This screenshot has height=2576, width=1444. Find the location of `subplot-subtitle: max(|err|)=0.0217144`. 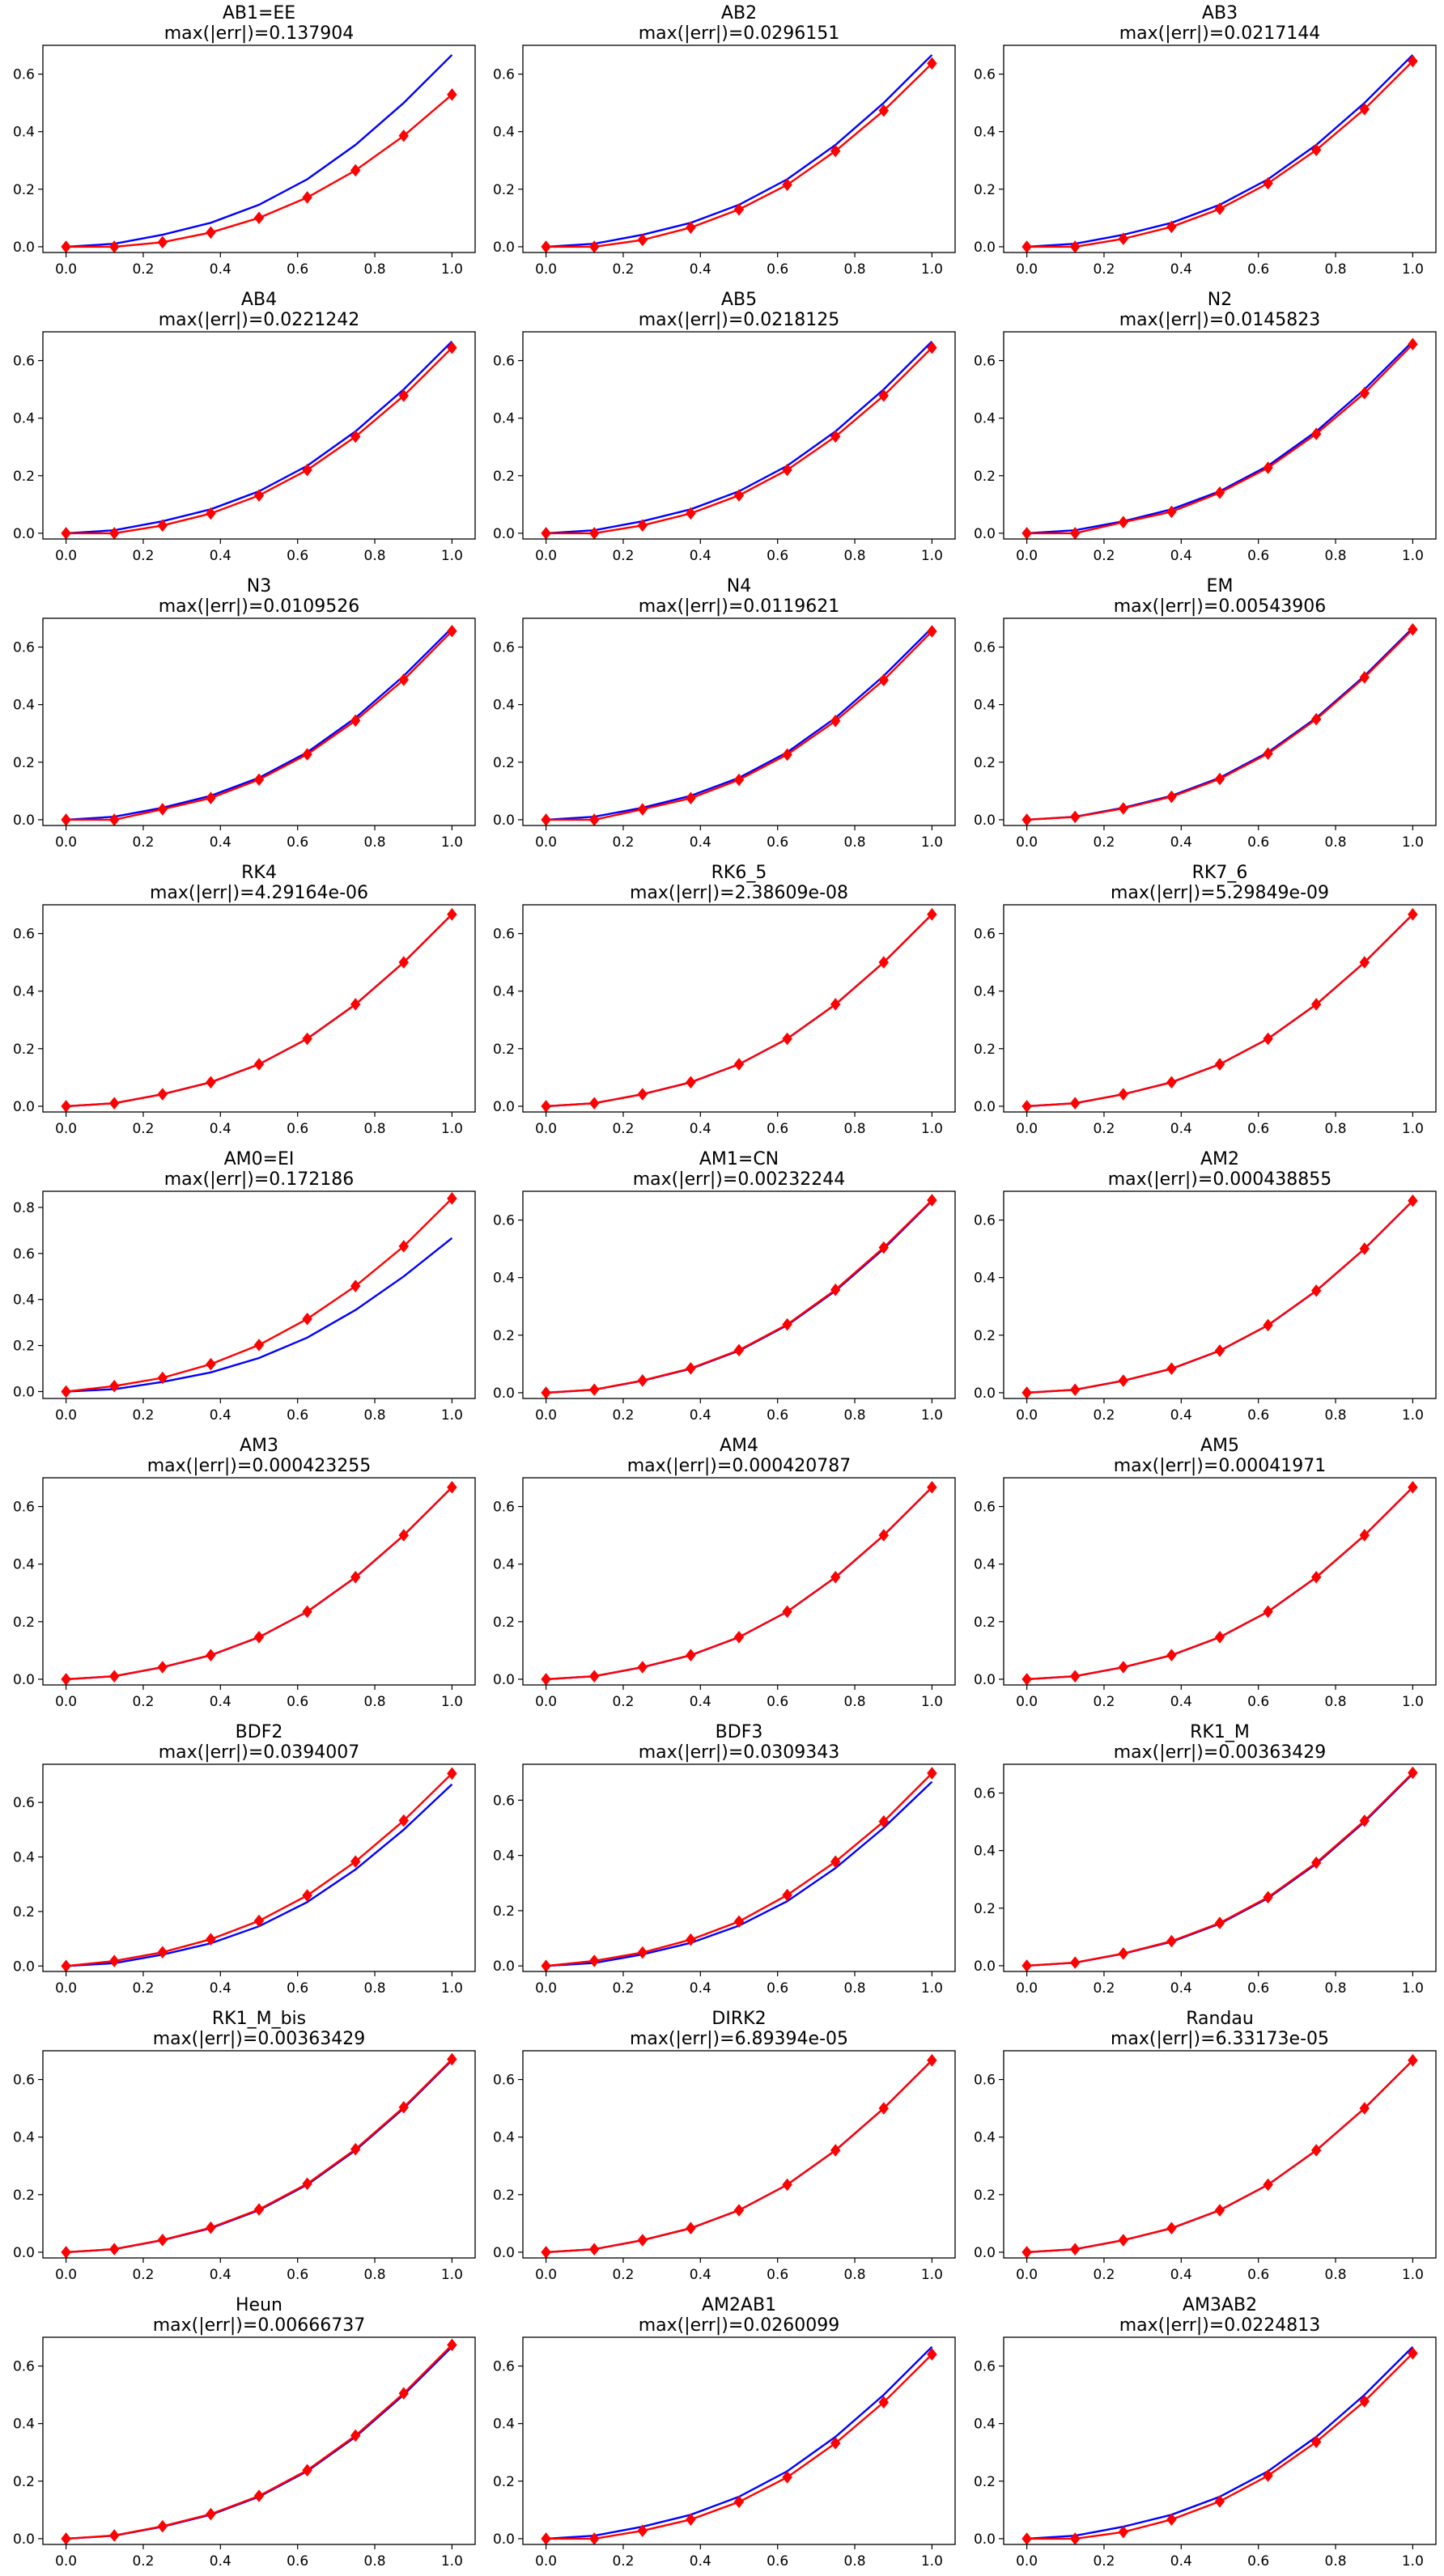

subplot-subtitle: max(|err|)=0.0217144 is located at coordinates (1220, 33).